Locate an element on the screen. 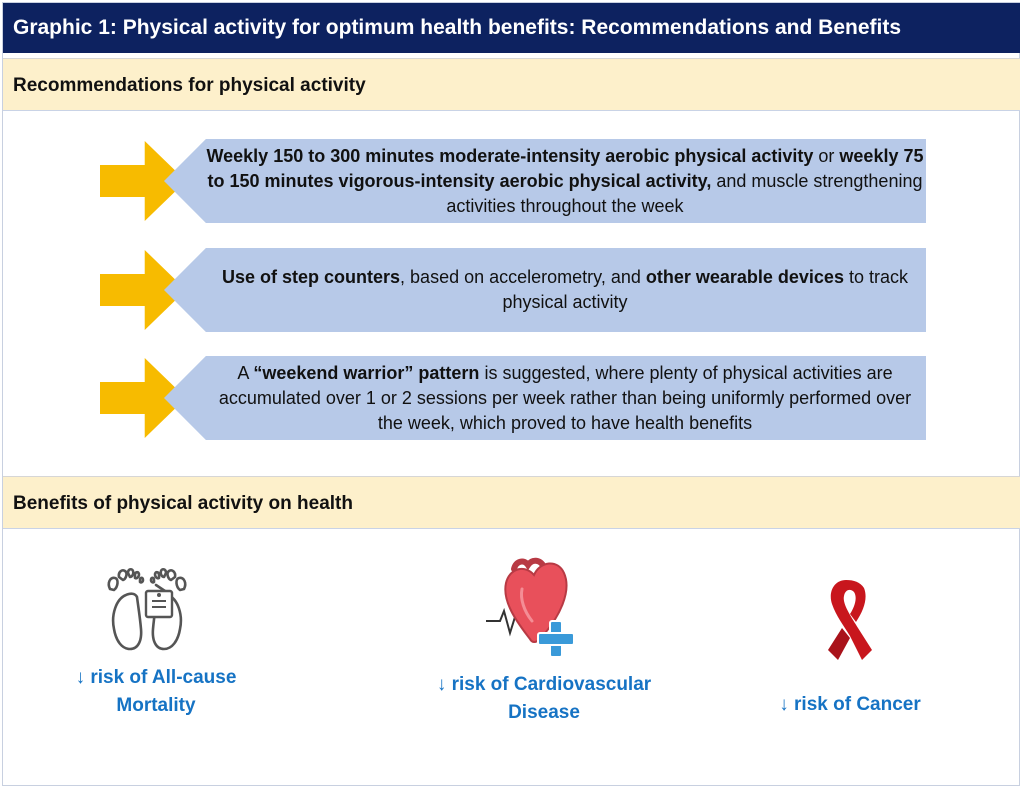  recommendation-plain-text: A is located at coordinates (245, 372).